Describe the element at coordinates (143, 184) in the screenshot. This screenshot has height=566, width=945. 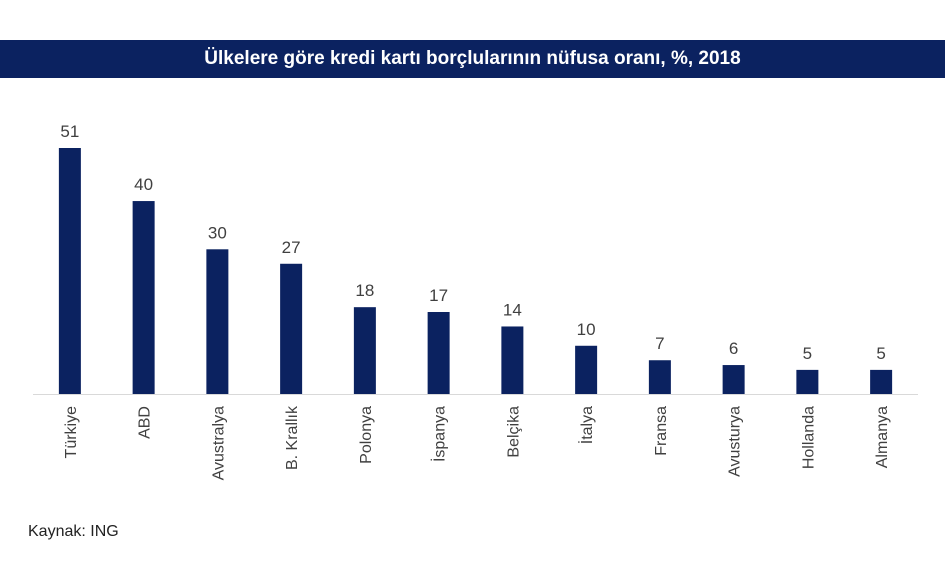
I see `value-label-1: 40` at that location.